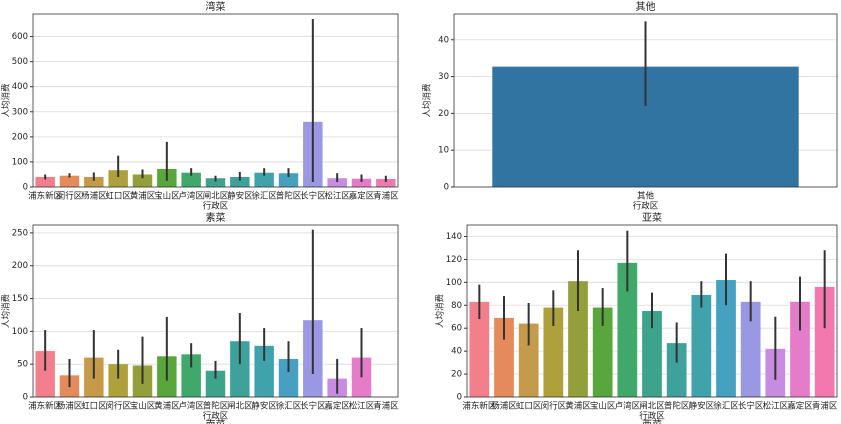 This screenshot has height=424, width=841. What do you see at coordinates (216, 421) in the screenshot?
I see `clipped-title: 南菜` at bounding box center [216, 421].